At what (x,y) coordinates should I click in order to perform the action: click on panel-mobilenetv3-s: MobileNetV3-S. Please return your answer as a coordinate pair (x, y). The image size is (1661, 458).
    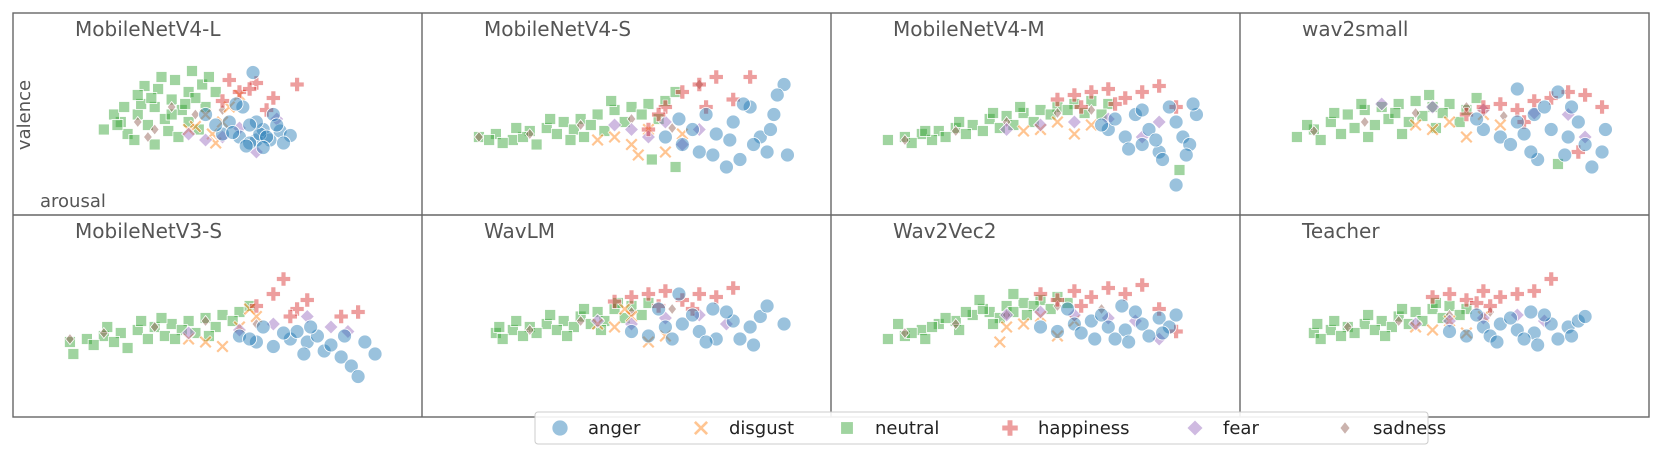
    Looking at the image, I should click on (223, 301).